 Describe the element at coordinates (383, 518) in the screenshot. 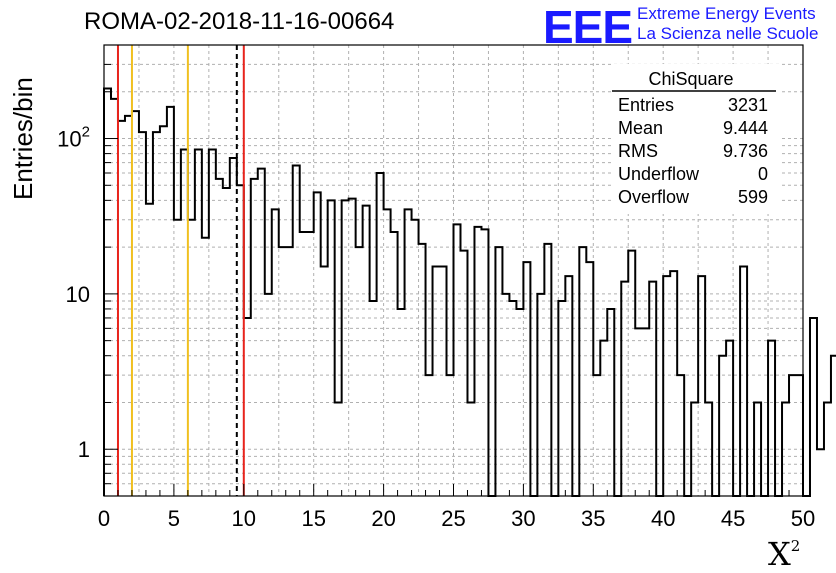

I see `x-tick-label: 20` at that location.